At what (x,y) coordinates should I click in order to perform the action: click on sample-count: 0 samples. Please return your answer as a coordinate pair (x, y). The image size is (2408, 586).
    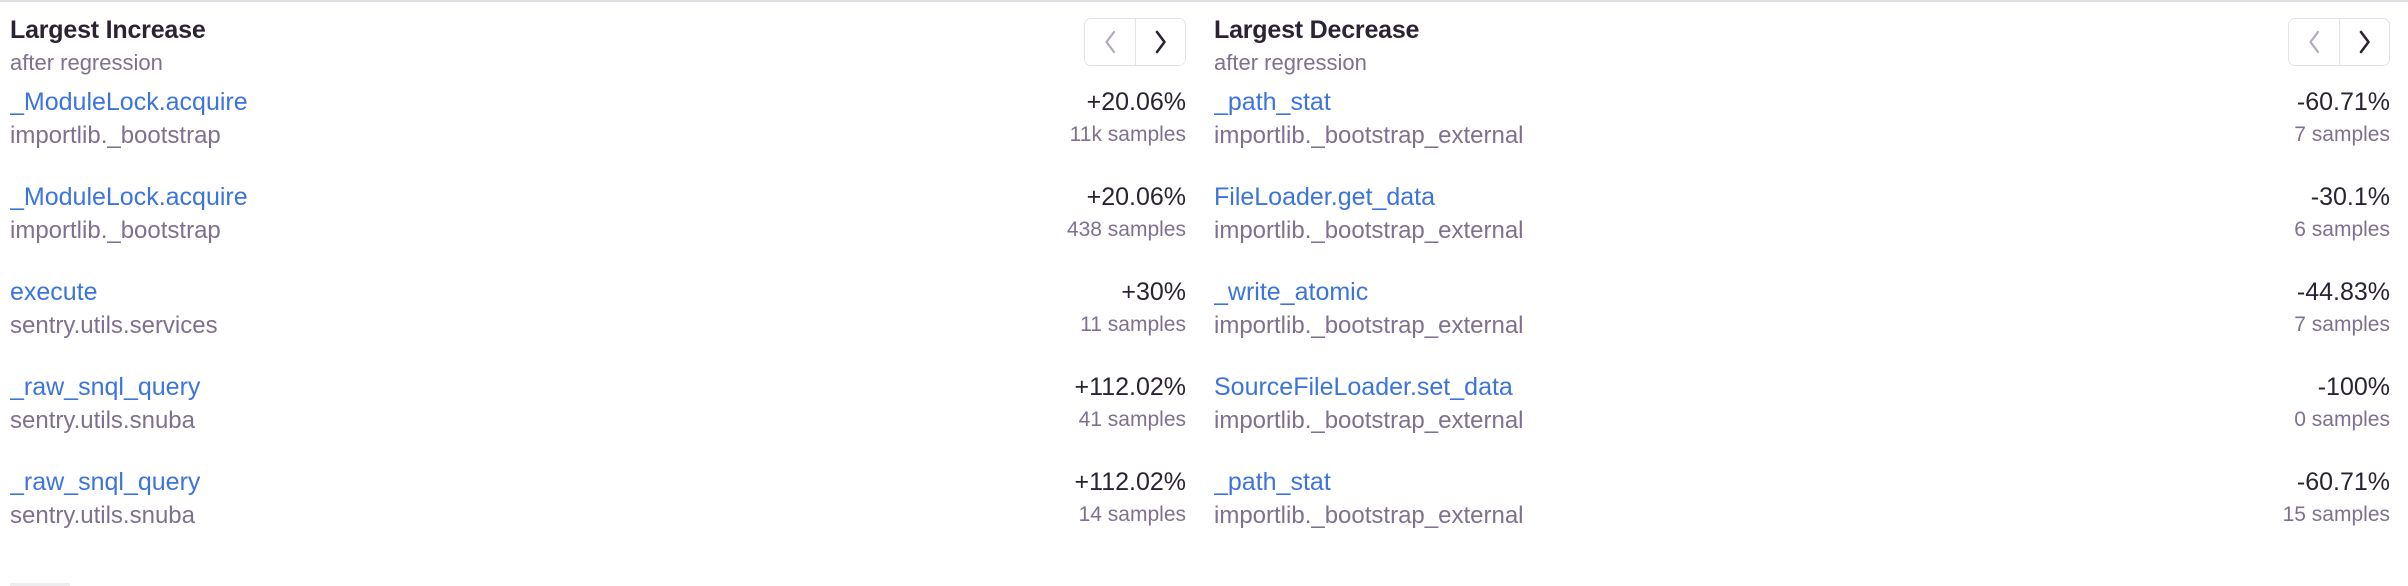
    Looking at the image, I should click on (2342, 419).